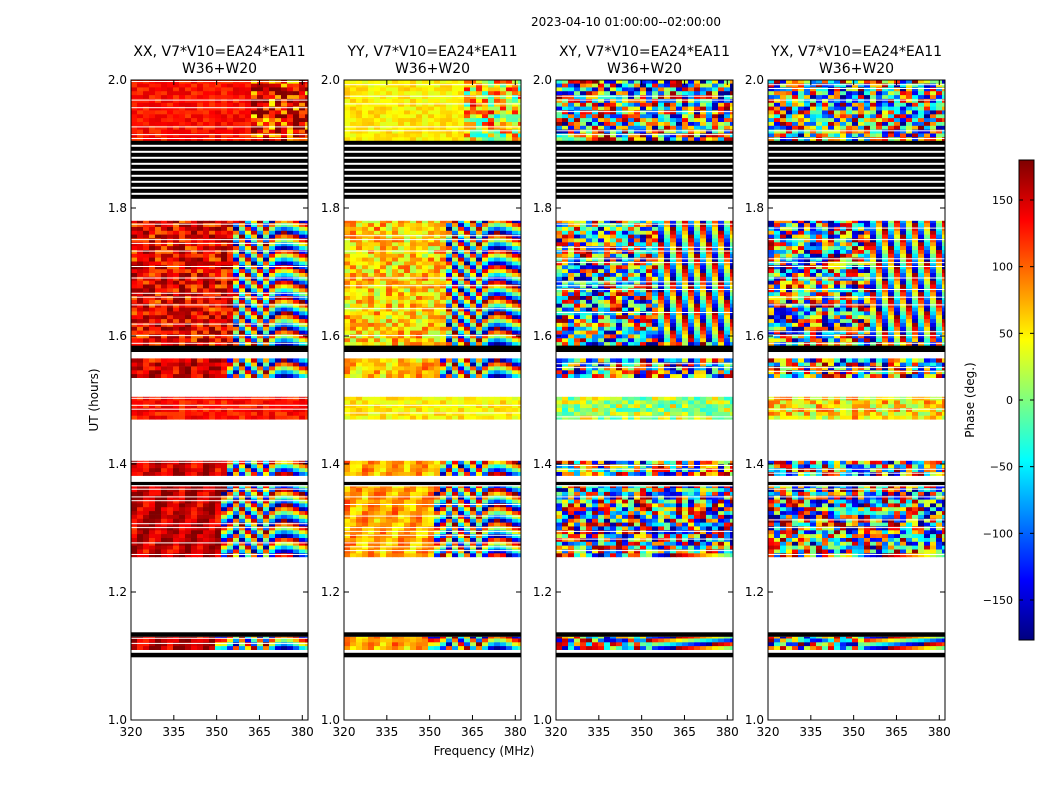  I want to click on panel-title-line1: YY, V7*V10=EA24*EA11, so click(431, 52).